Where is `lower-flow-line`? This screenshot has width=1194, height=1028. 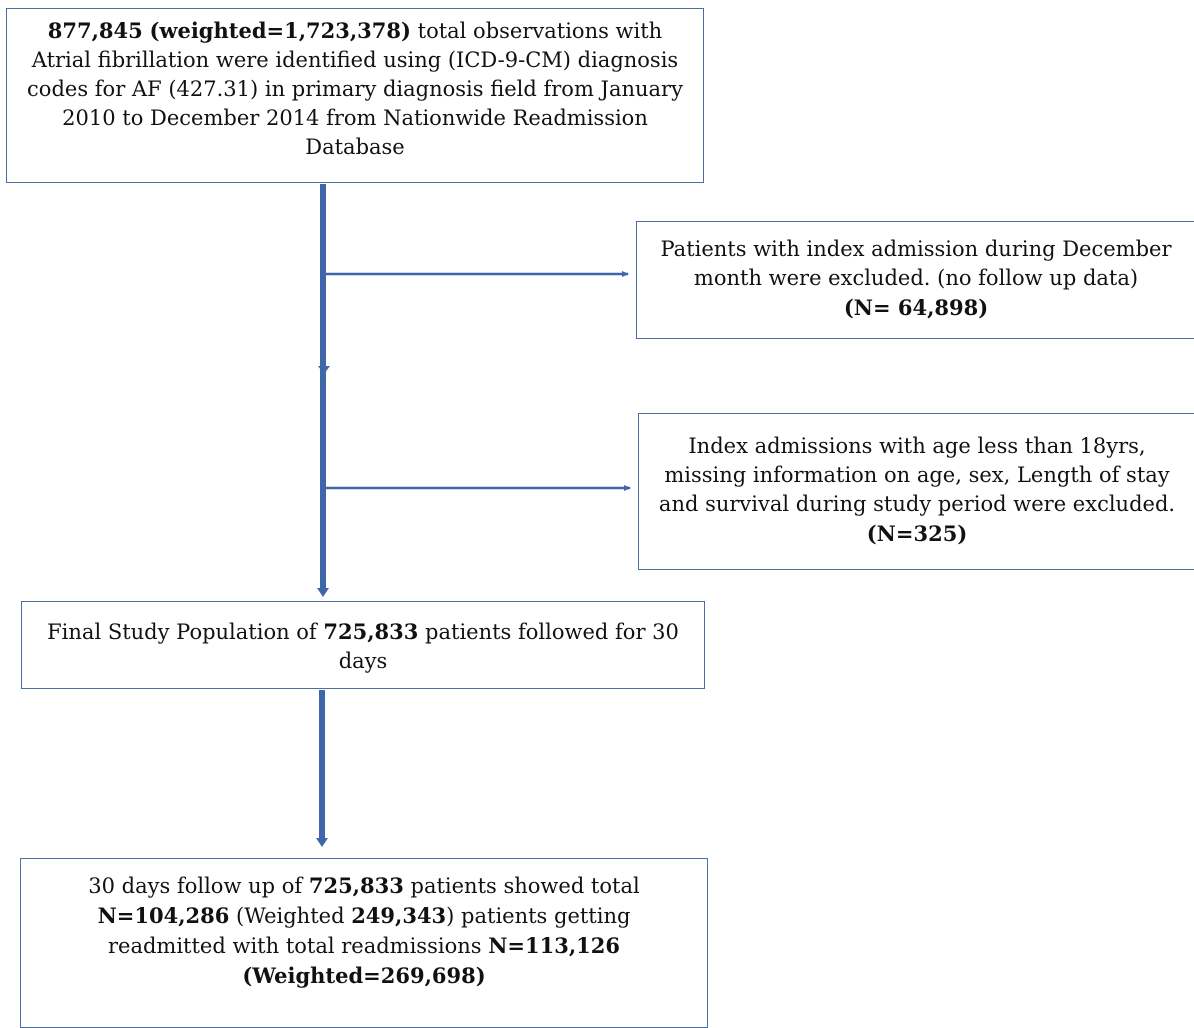
lower-flow-line is located at coordinates (322, 765).